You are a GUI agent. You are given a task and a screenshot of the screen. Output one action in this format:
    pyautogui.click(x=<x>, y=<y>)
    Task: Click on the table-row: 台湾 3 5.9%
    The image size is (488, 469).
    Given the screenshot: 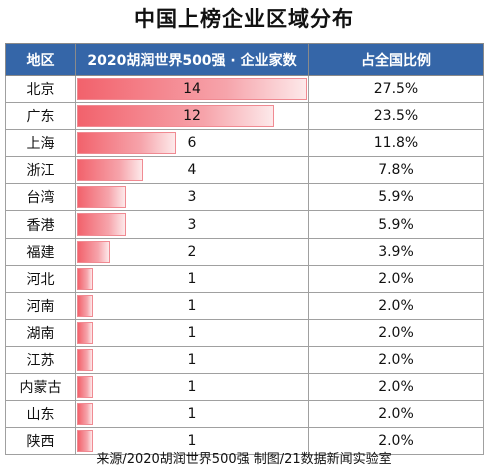 What is the action you would take?
    pyautogui.click(x=244, y=197)
    